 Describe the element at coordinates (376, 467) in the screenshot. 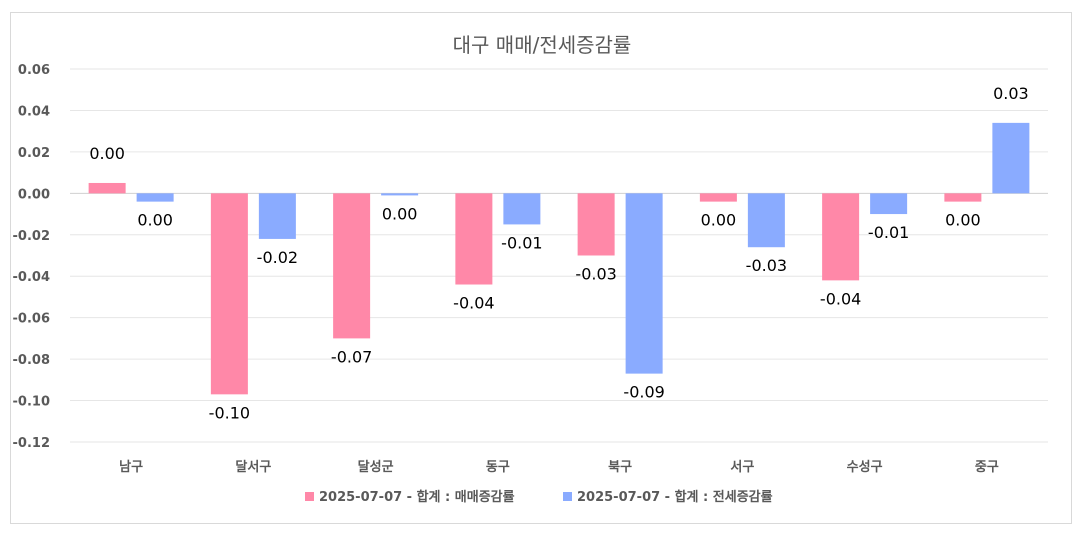

I see `category-label: 달성군` at that location.